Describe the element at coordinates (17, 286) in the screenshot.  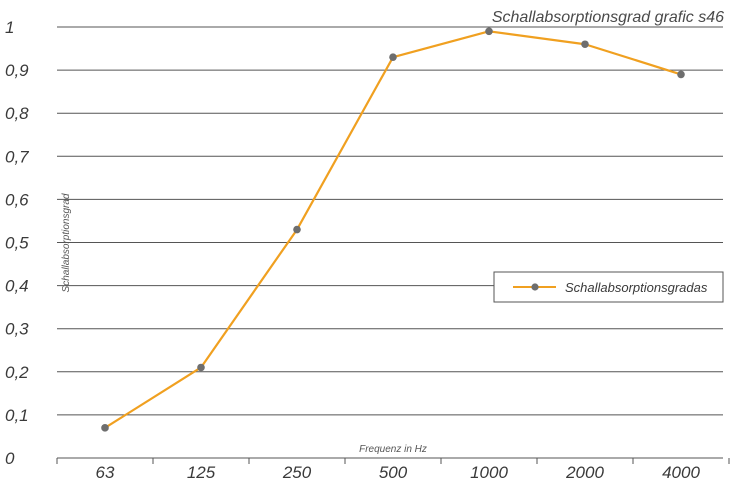
I see `y-tick-label: 0,4` at that location.